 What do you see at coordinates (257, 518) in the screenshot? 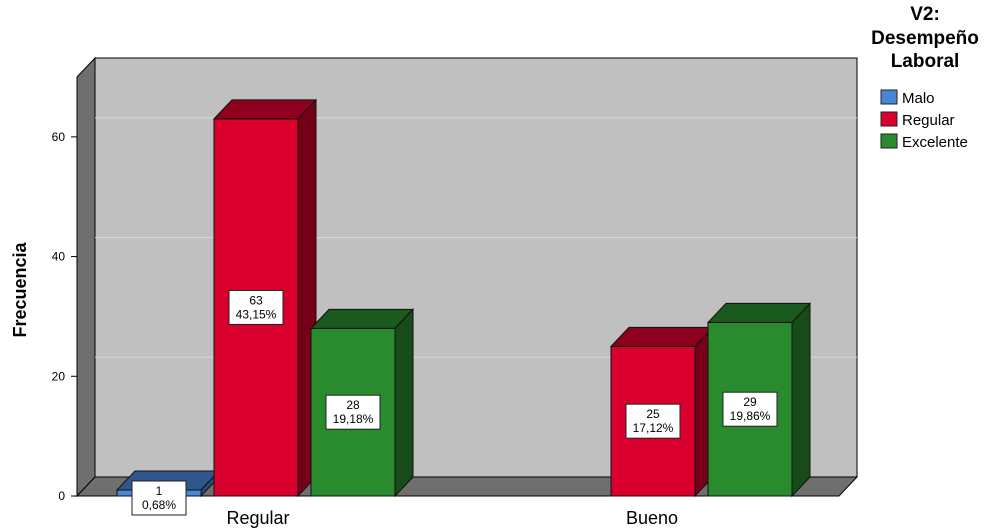
I see `x-tick-label-regular: Regular` at bounding box center [257, 518].